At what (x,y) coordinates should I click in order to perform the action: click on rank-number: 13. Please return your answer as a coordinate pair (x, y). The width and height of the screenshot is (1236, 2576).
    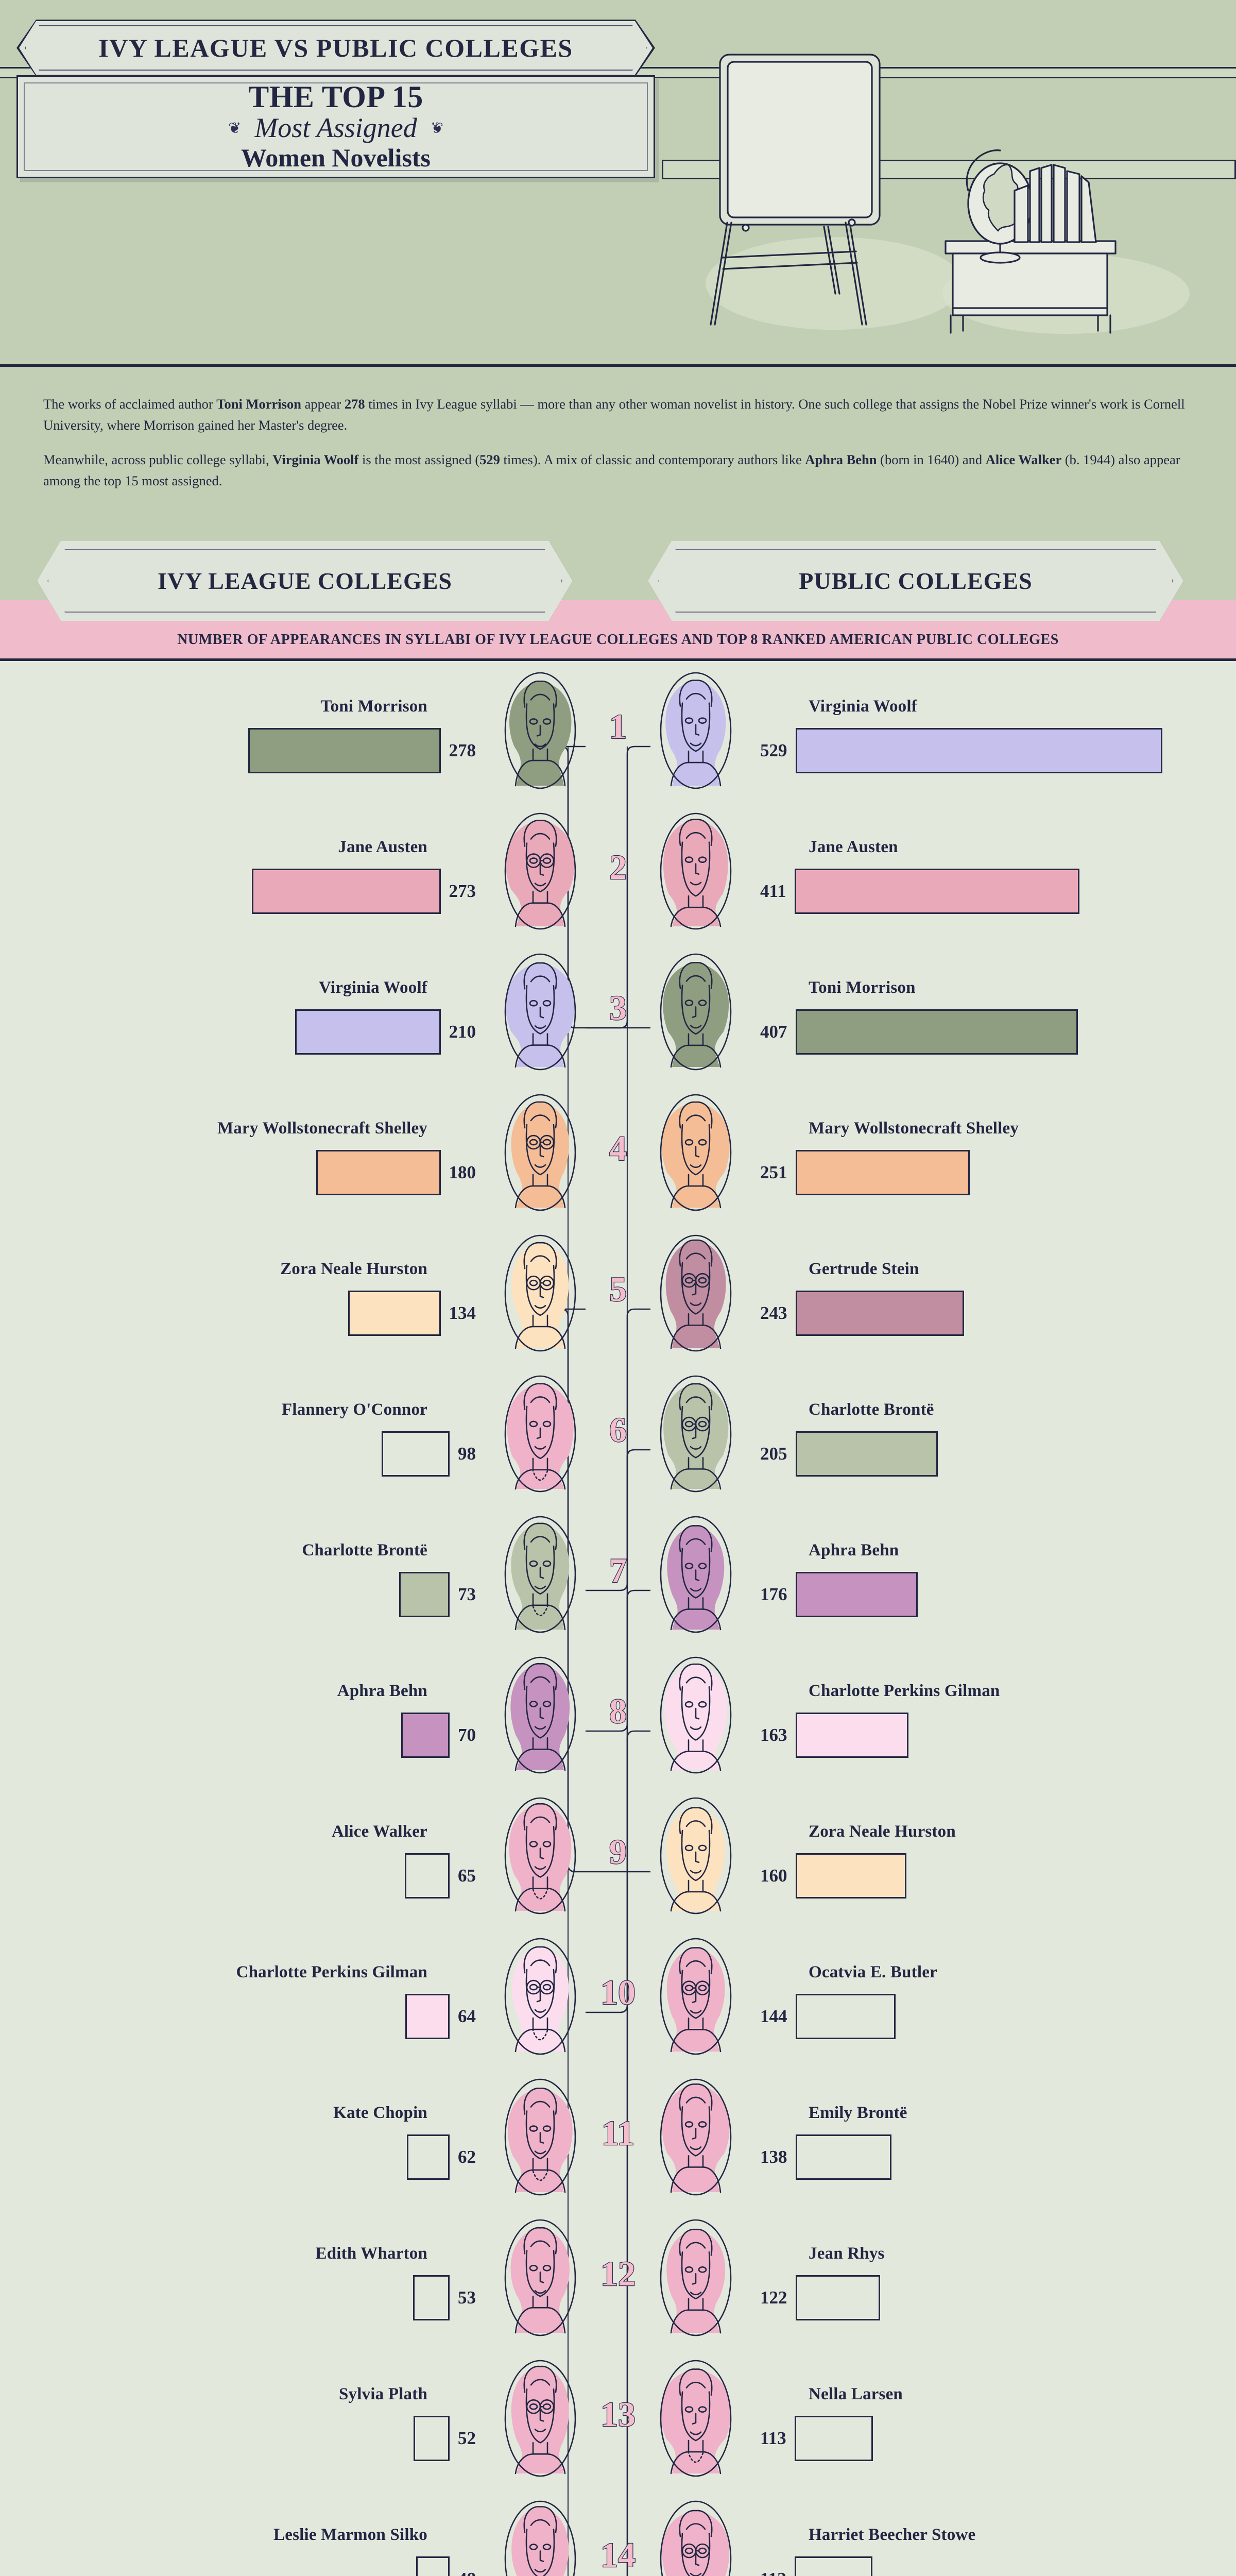
    Looking at the image, I should click on (618, 2414).